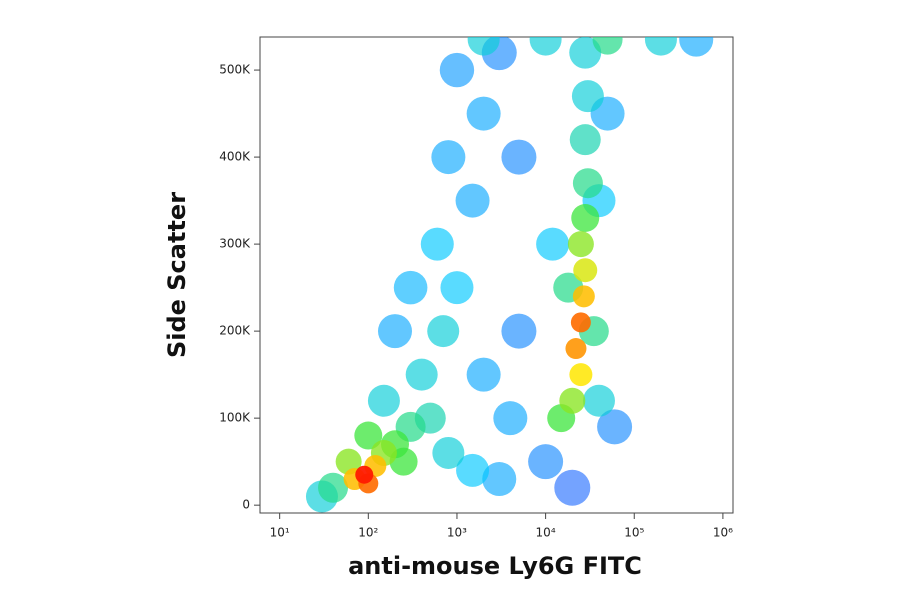 The width and height of the screenshot is (900, 598). What do you see at coordinates (368, 533) in the screenshot?
I see `x-tick-label: 10²` at bounding box center [368, 533].